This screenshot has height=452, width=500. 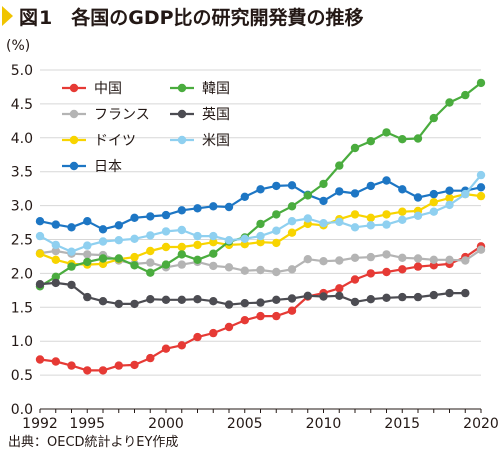 What do you see at coordinates (22, 410) in the screenshot?
I see `y-tick-label: 0.0` at bounding box center [22, 410].